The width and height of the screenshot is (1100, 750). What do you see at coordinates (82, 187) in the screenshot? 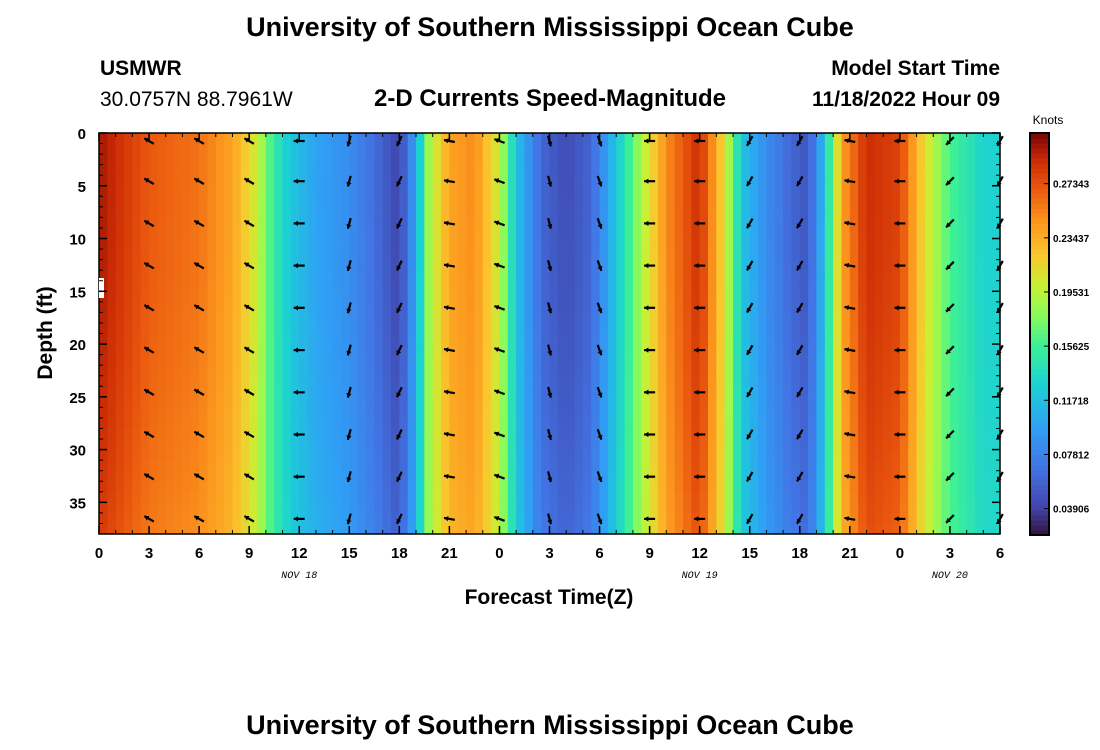
I see `y-tick-label: 5` at bounding box center [82, 187].